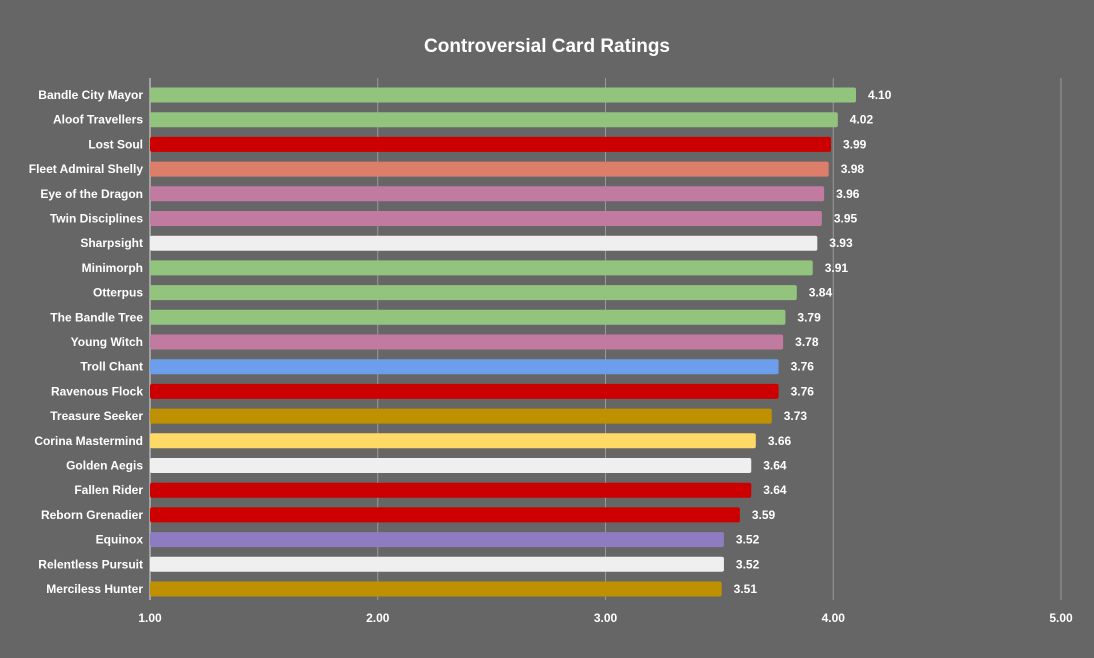  What do you see at coordinates (104, 466) in the screenshot?
I see `category-label: Golden Aegis` at bounding box center [104, 466].